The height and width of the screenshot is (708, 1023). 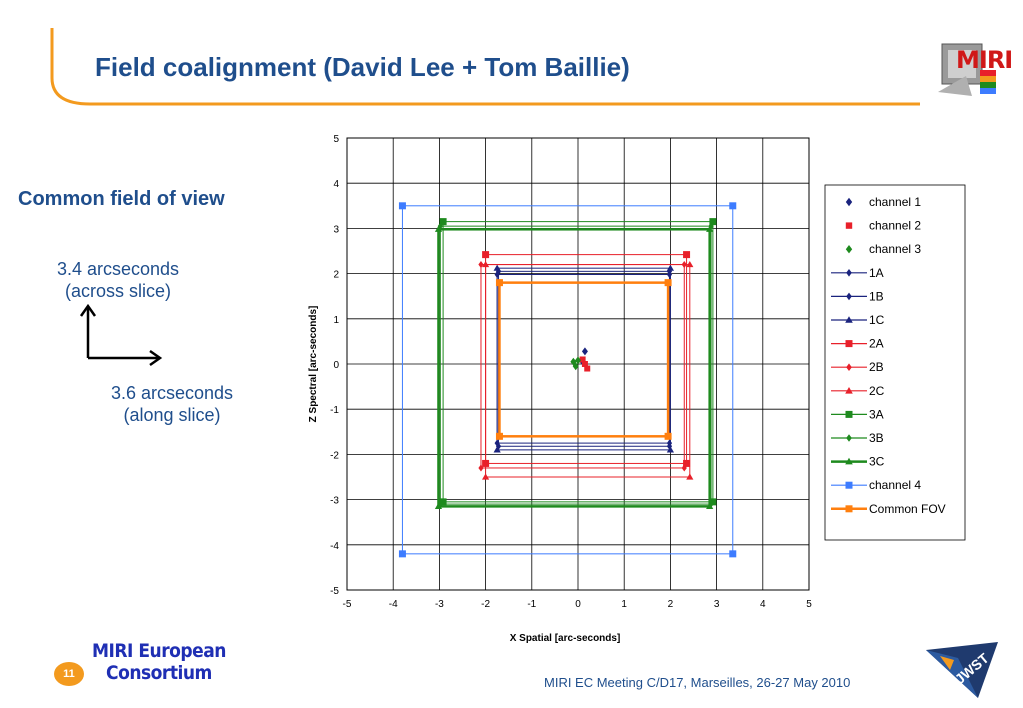 What do you see at coordinates (121, 335) in the screenshot?
I see `direction-arrows-icon` at bounding box center [121, 335].